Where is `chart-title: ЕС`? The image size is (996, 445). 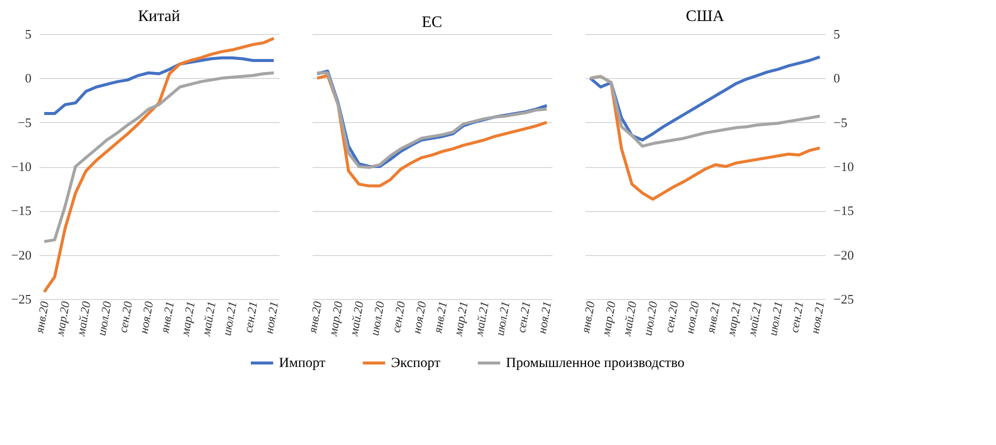 chart-title: ЕС is located at coordinates (432, 22).